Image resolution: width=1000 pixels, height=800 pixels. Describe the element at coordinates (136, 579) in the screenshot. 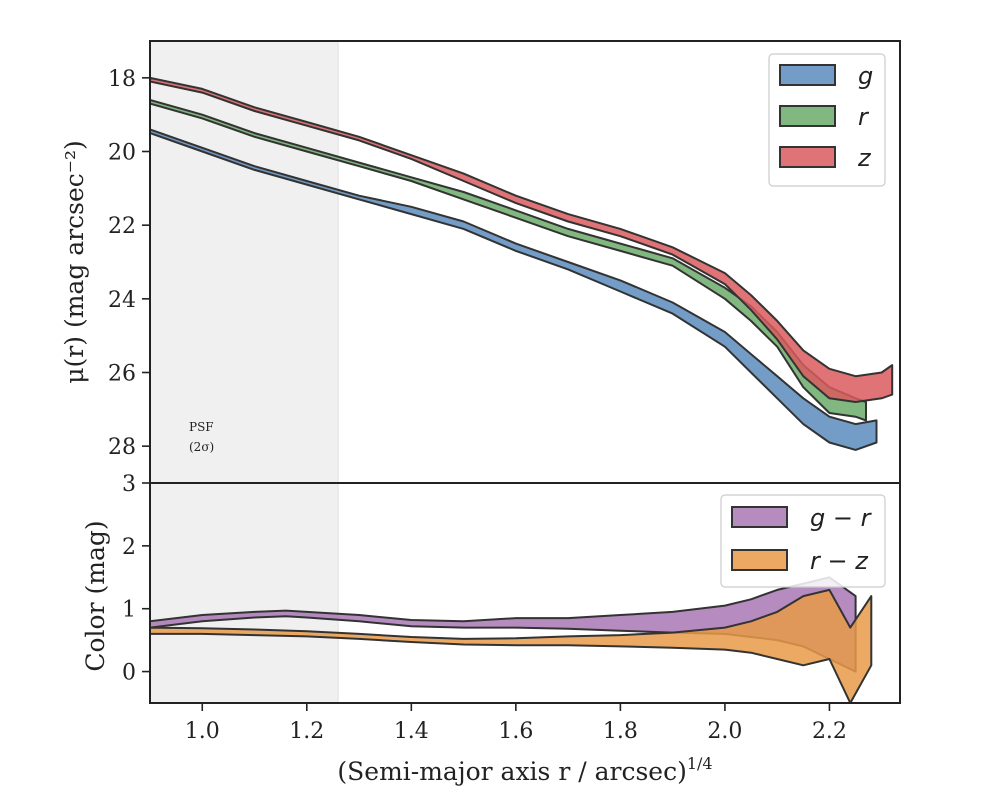

I see `bottom-y-ticks: 0 1 2 3` at that location.